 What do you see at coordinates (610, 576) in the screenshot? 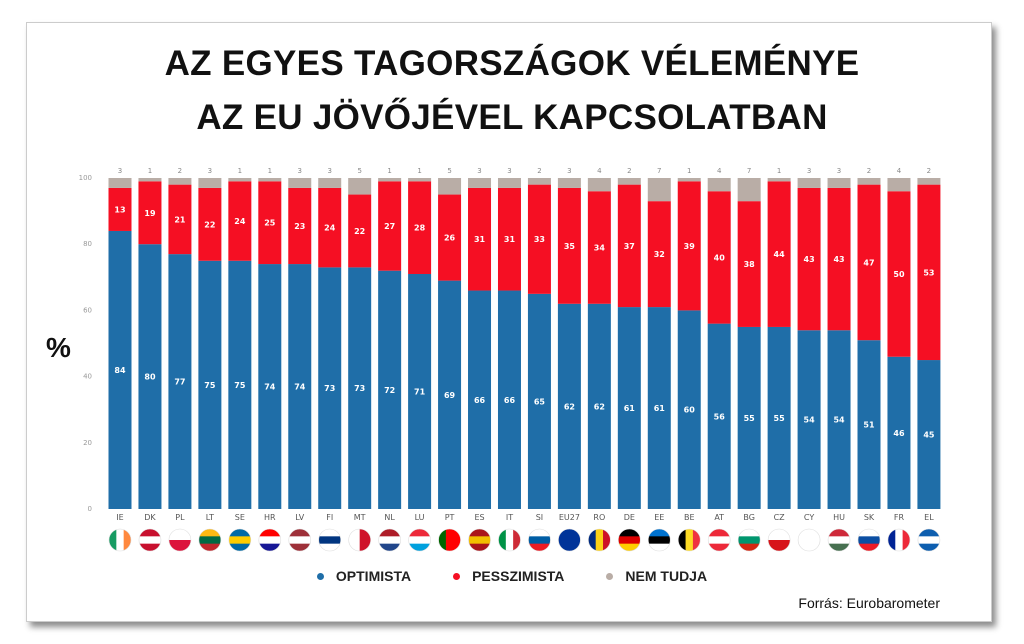
I see `legend-swatch` at bounding box center [610, 576].